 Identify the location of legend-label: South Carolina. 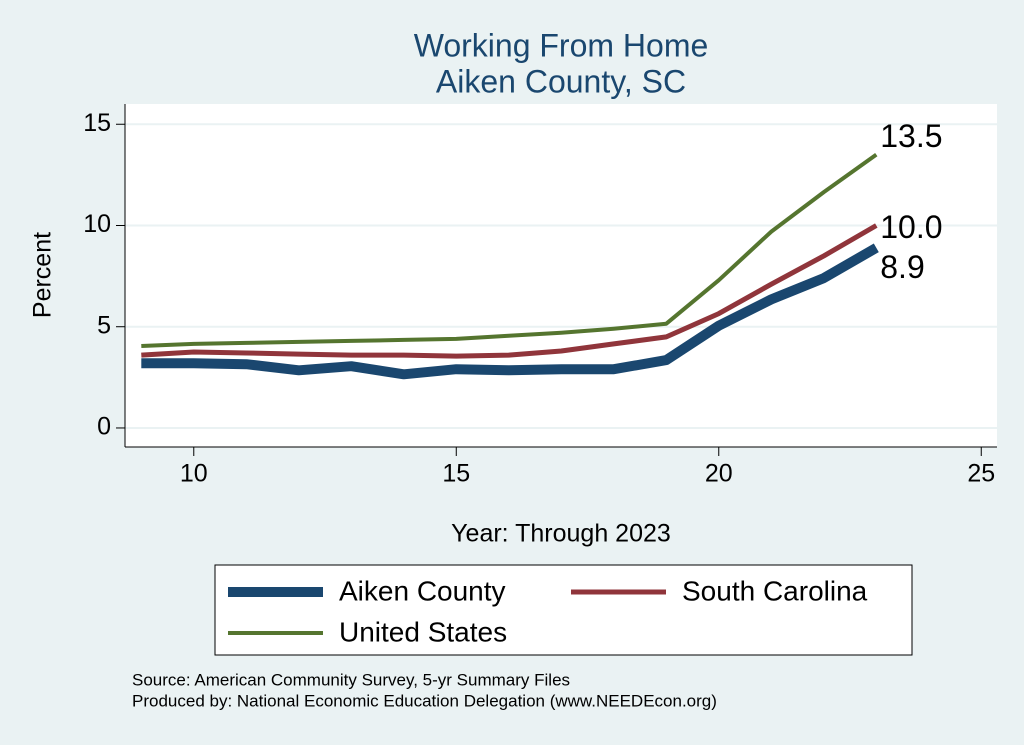
(775, 590).